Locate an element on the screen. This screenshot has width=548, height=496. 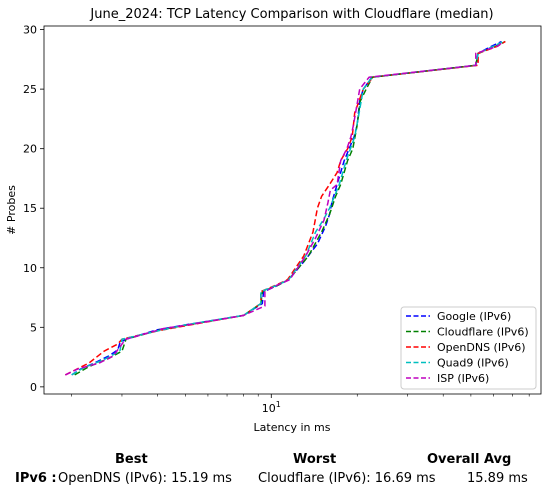
y-tick-label: 15 is located at coordinates (30, 208).